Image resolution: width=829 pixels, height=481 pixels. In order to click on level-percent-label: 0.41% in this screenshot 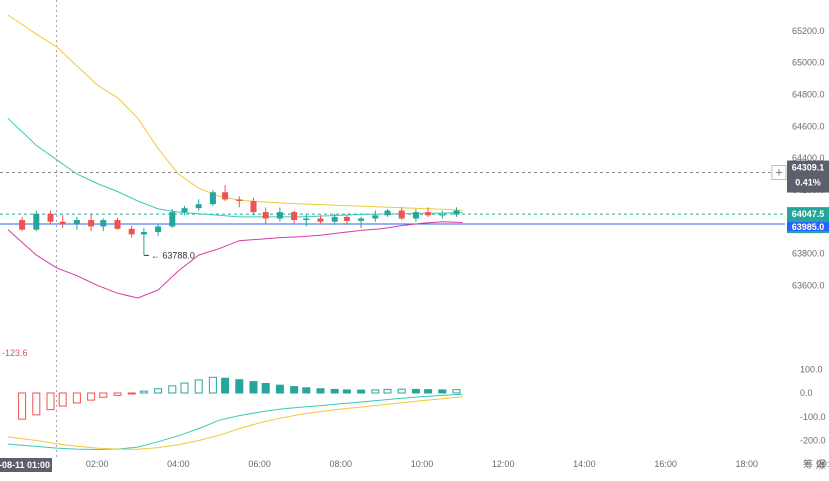, I will do `click(808, 183)`.